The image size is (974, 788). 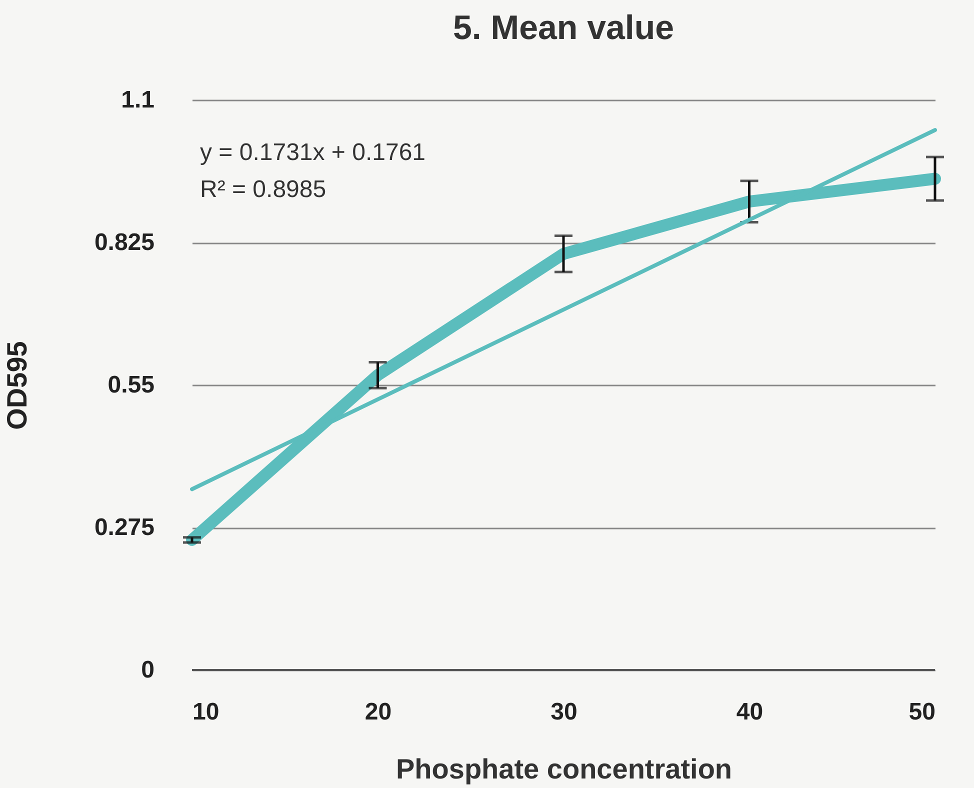 I want to click on y-tick-label: 0.825, so click(x=124, y=242).